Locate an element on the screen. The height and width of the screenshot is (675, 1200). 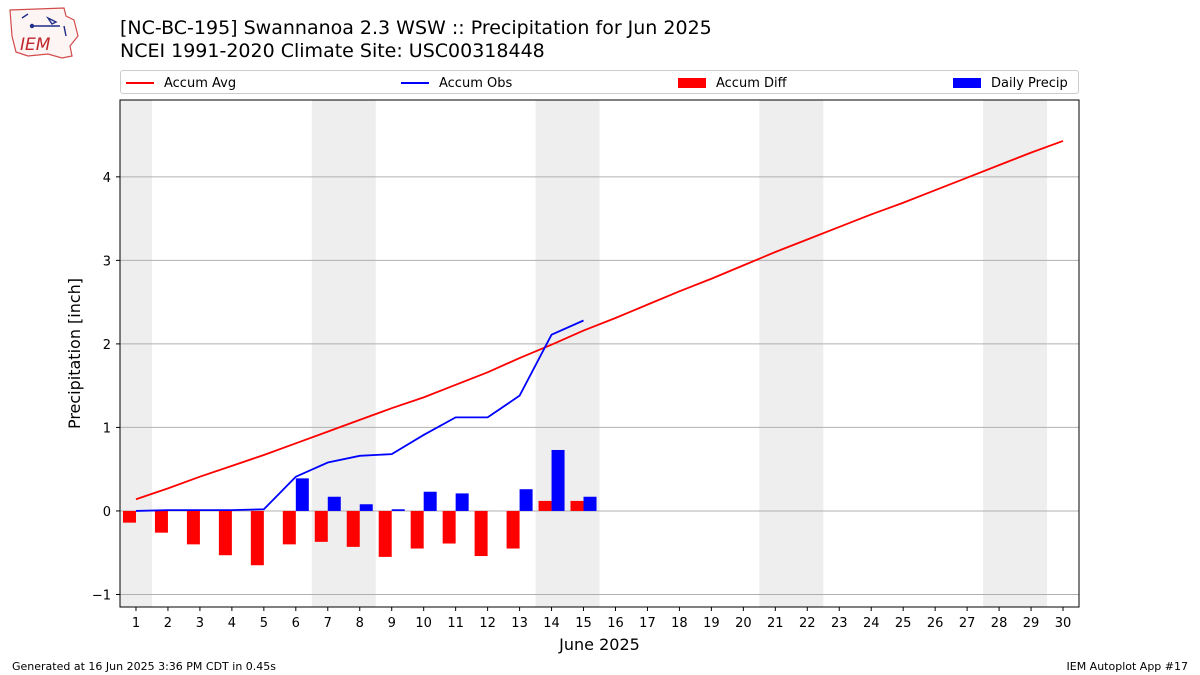
legend-label-accum-obs: Accum Obs is located at coordinates (476, 83).